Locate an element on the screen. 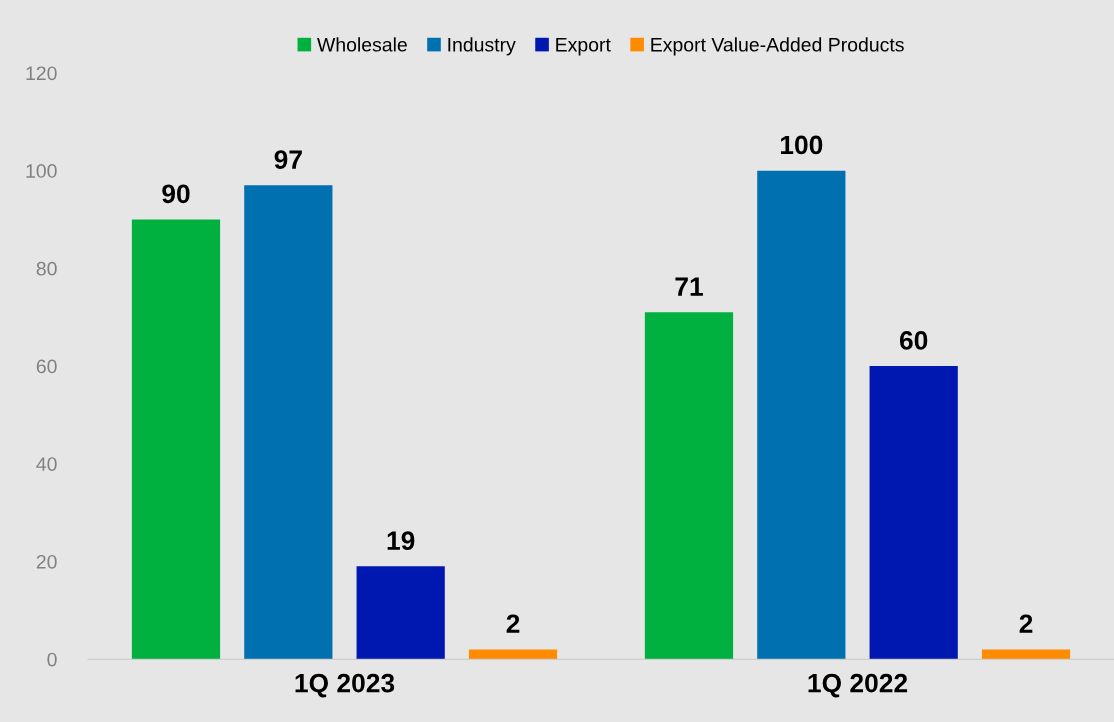 This screenshot has height=722, width=1114. y-tick-label: 80 is located at coordinates (46, 268).